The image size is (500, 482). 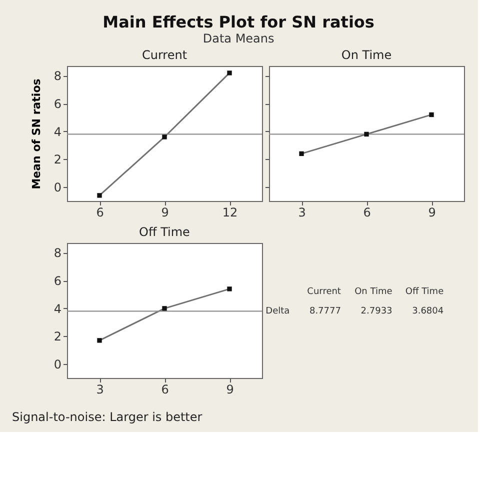 What do you see at coordinates (424, 292) in the screenshot?
I see `text: Off Time` at bounding box center [424, 292].